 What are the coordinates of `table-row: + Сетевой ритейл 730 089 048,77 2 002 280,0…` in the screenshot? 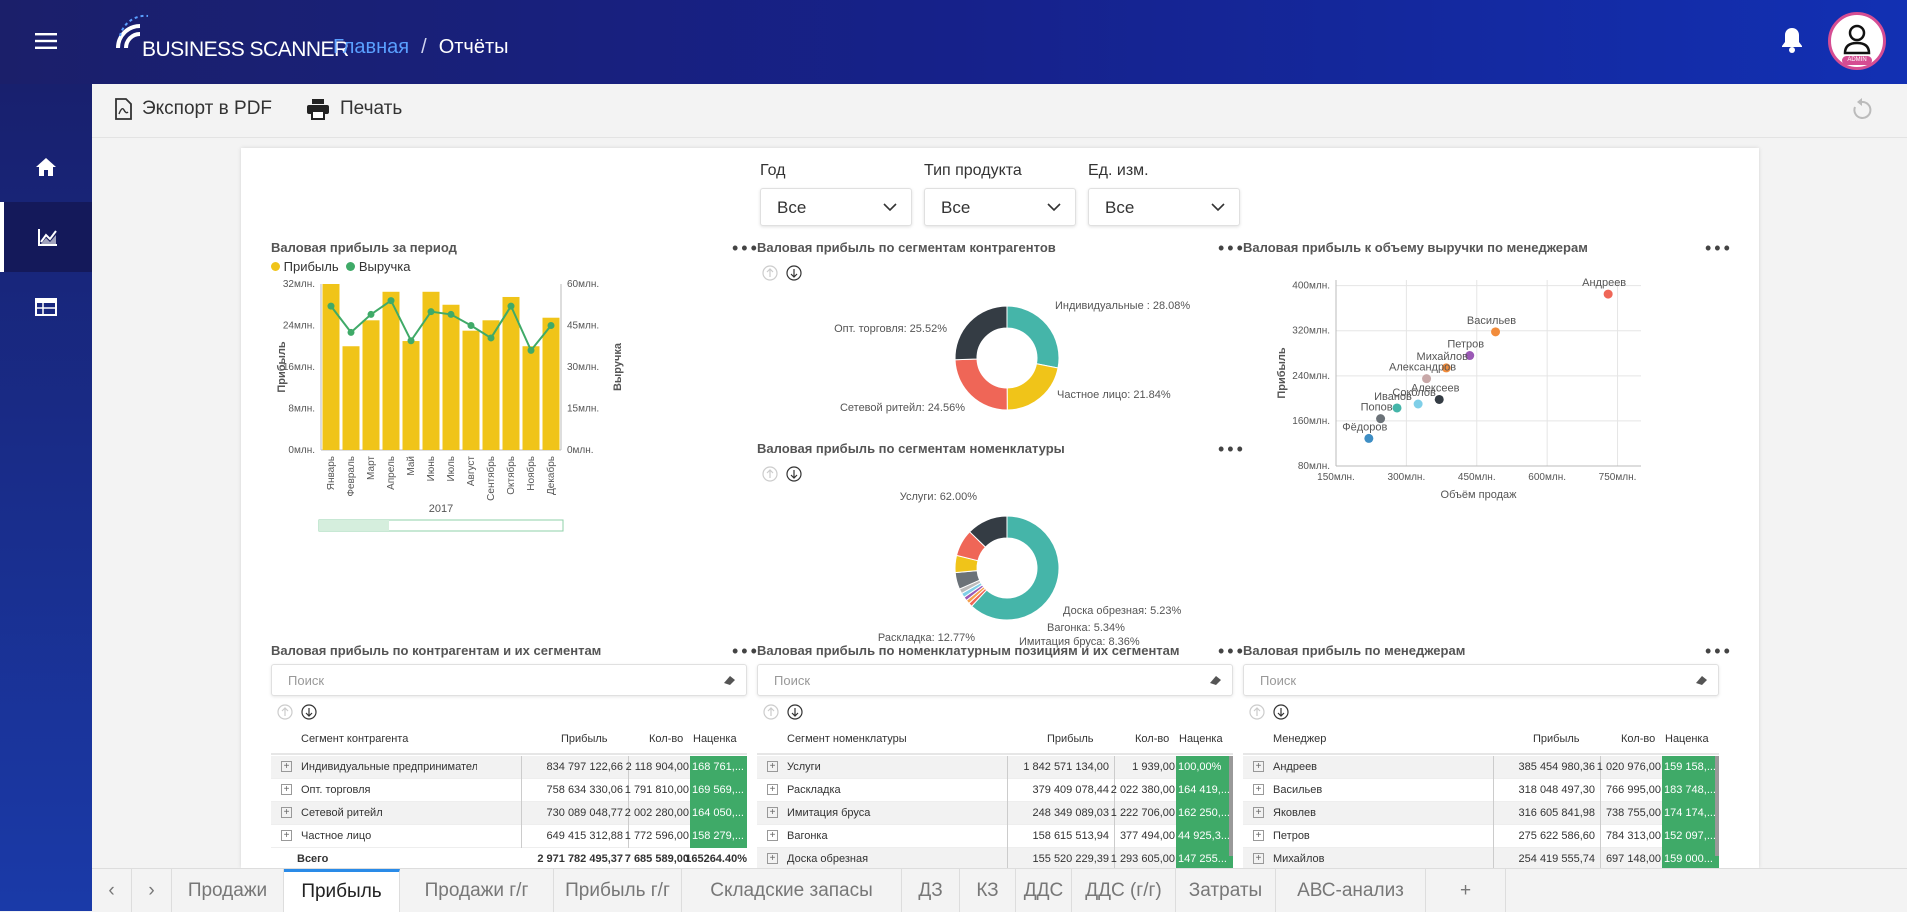 It's located at (509, 813).